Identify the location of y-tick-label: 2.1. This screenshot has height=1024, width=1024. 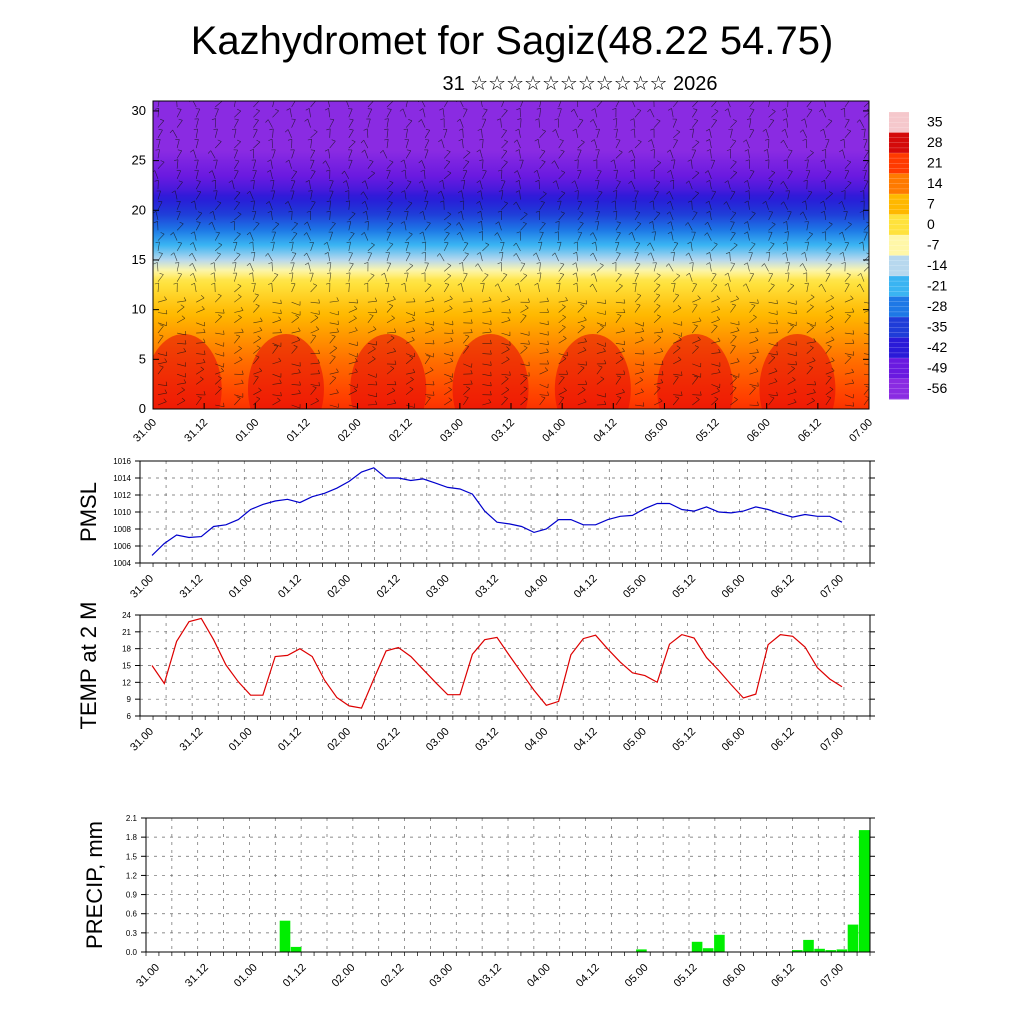
(132, 818).